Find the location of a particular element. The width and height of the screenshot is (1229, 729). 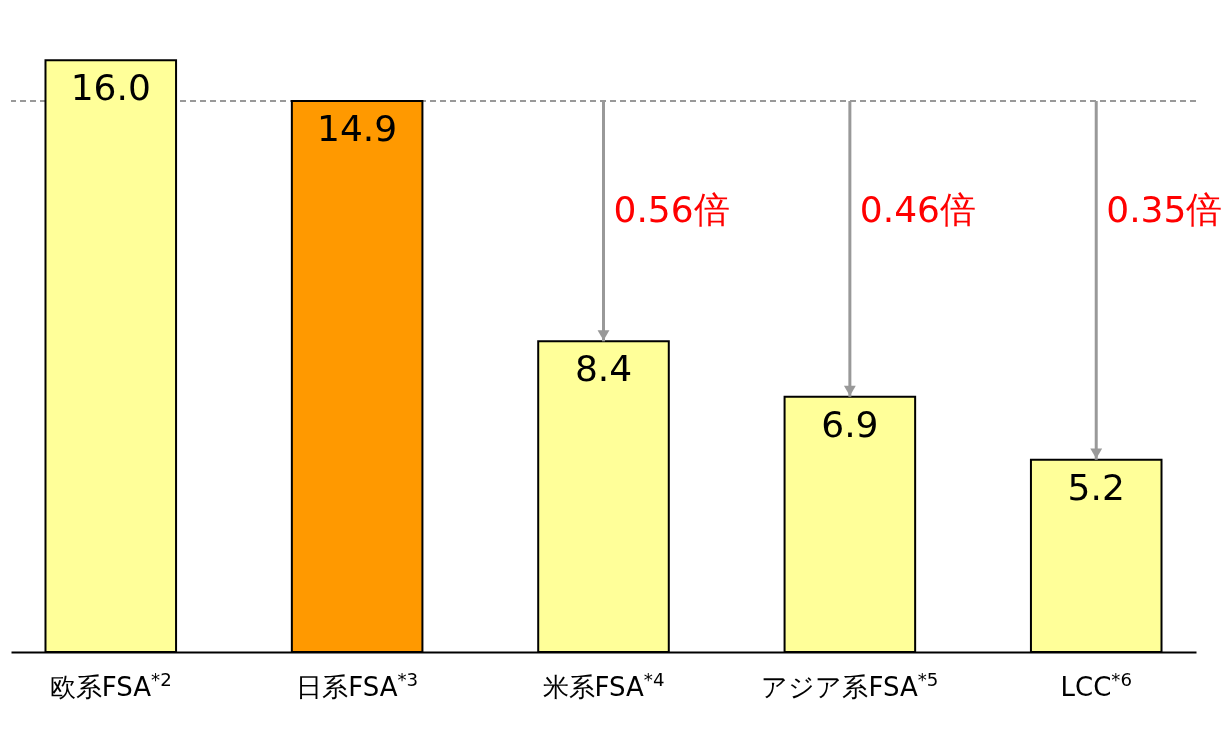

annotation: 0.56倍 is located at coordinates (671, 210).